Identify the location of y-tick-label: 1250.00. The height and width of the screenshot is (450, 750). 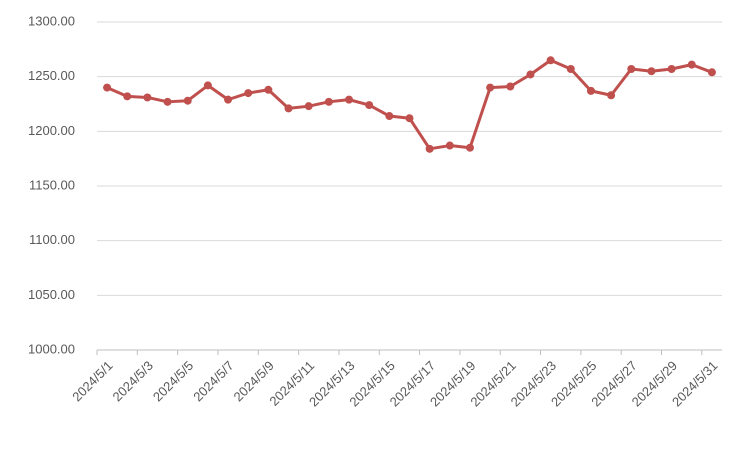
(51, 75).